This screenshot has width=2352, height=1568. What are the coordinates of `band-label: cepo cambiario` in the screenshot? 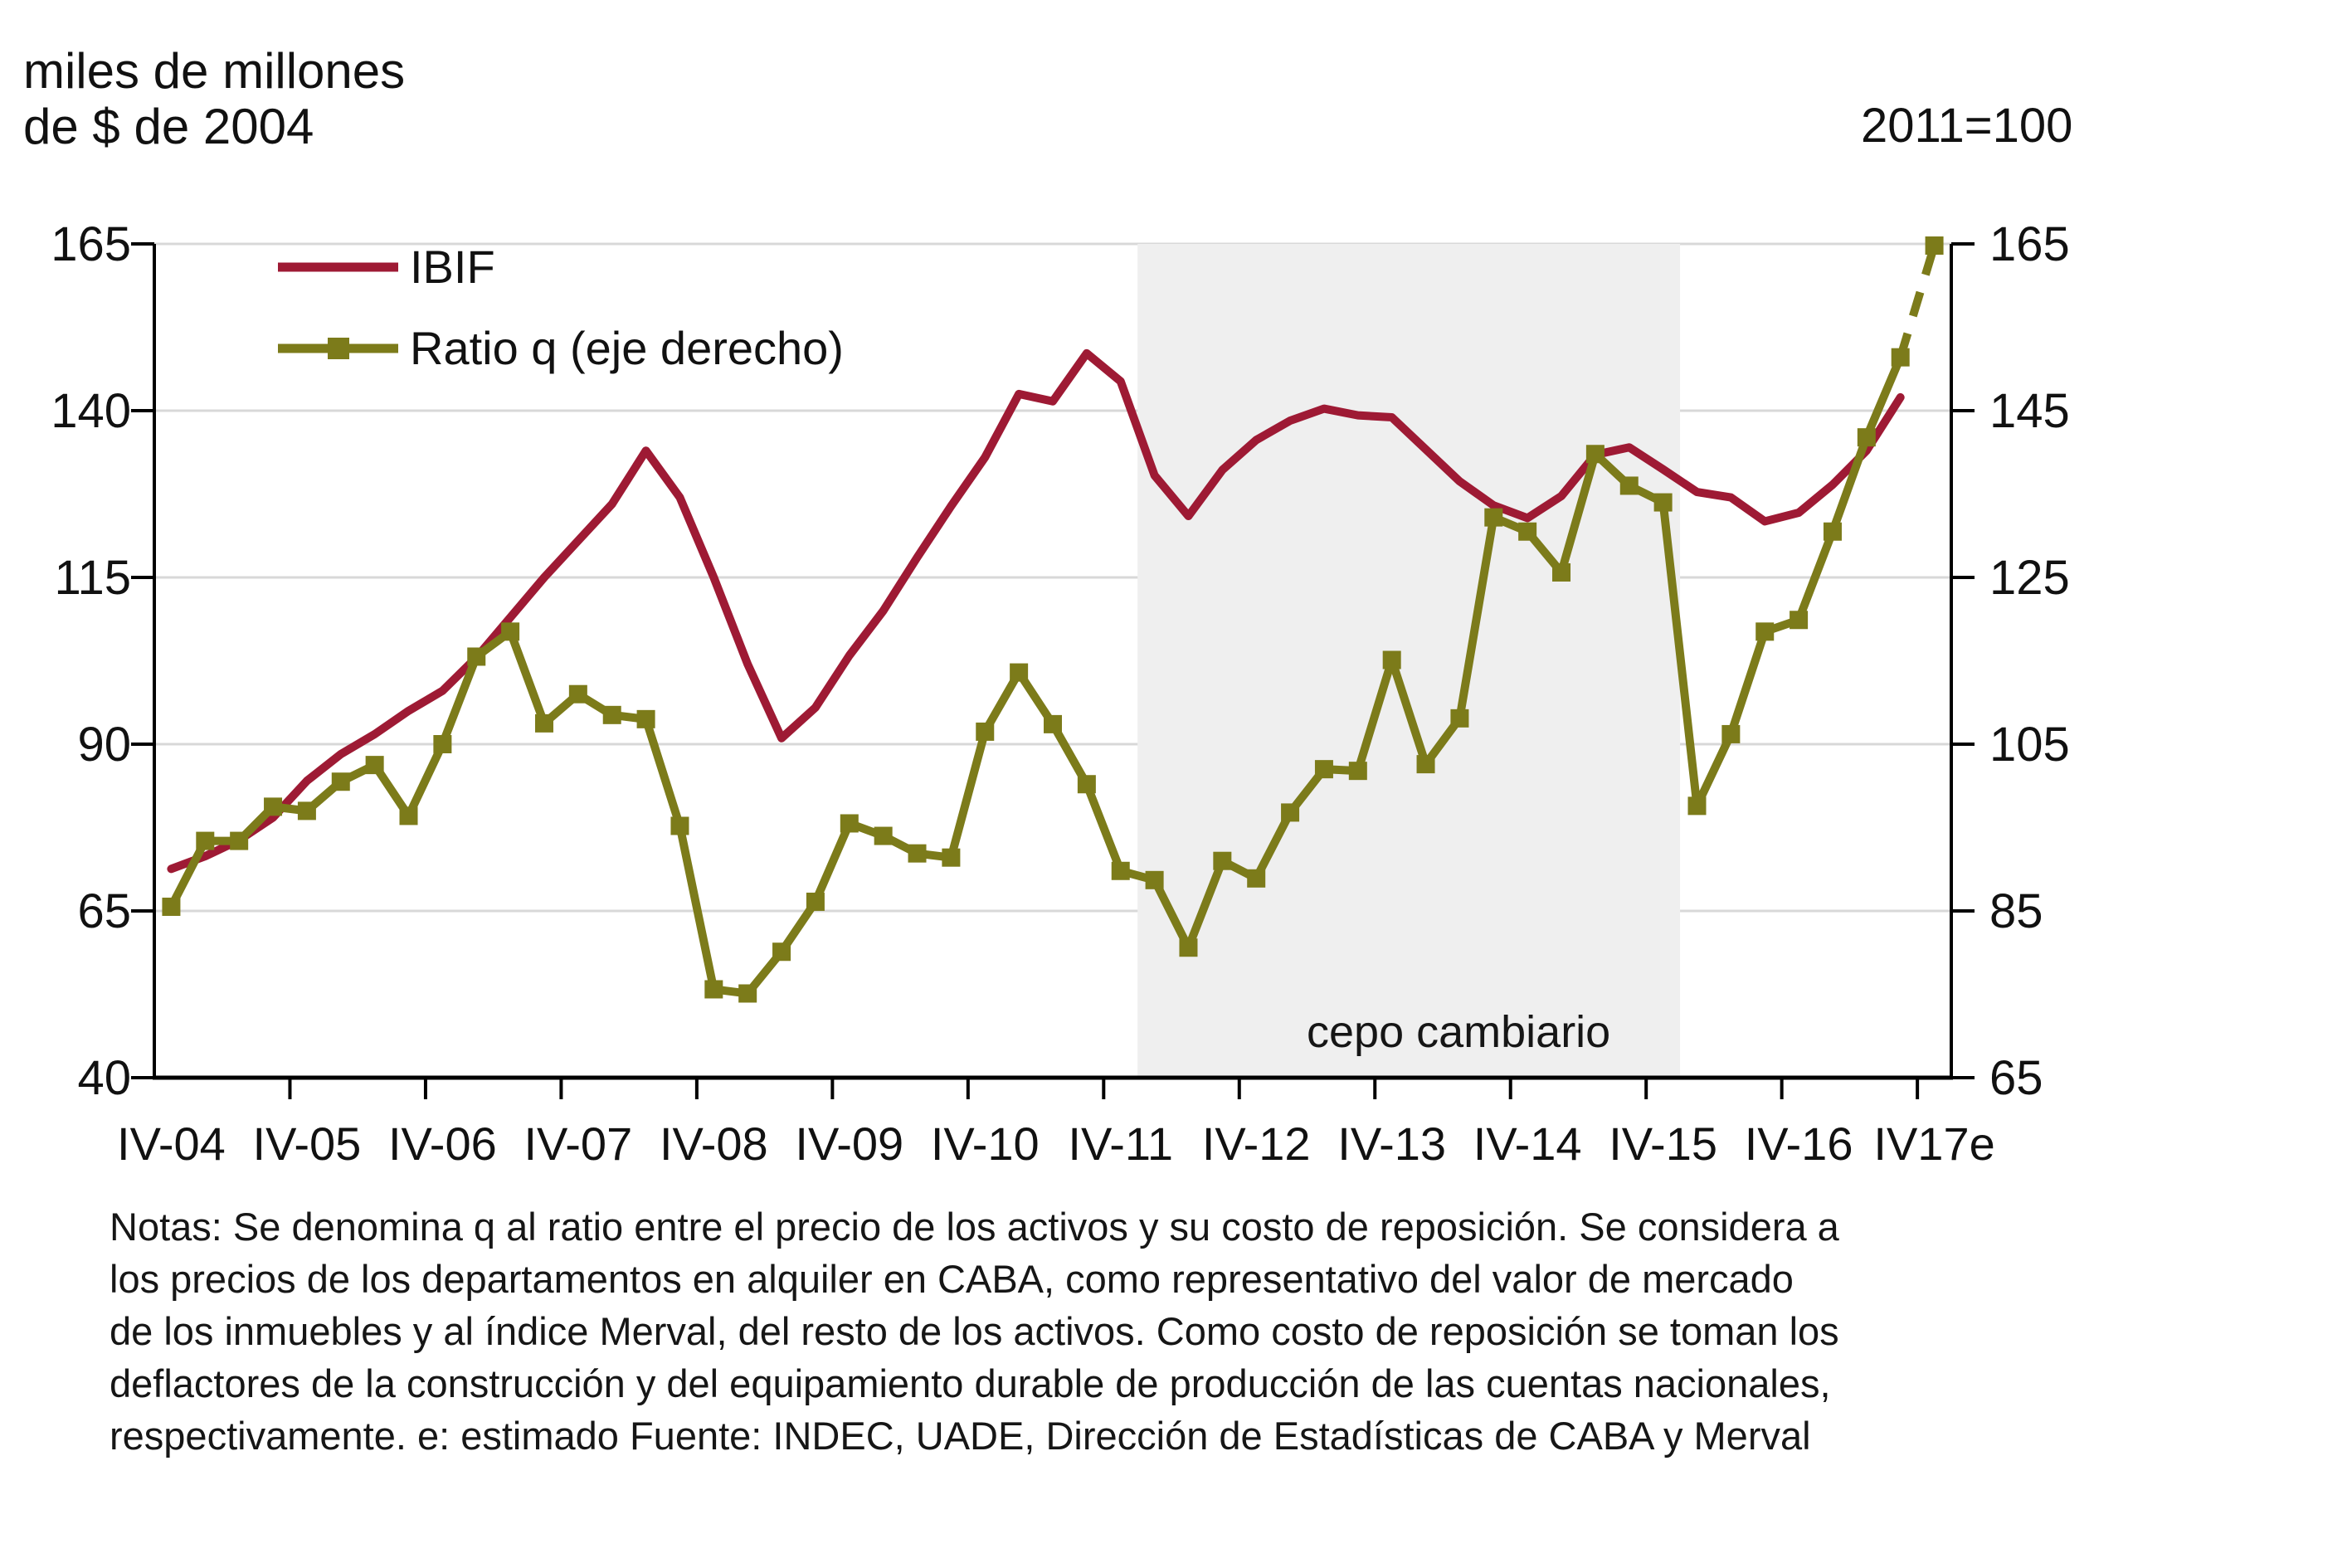 It's located at (1458, 1032).